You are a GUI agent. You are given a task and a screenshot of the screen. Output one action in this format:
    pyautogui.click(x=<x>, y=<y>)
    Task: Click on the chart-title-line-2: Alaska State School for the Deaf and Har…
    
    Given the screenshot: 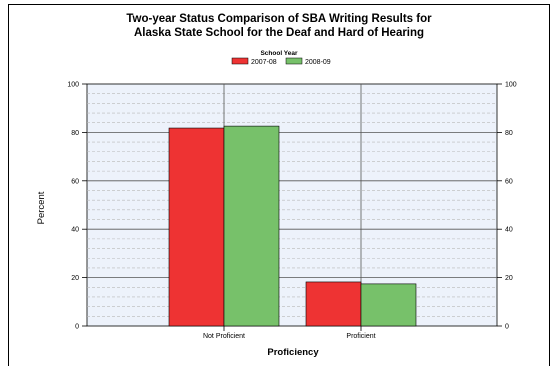 What is the action you would take?
    pyautogui.click(x=279, y=33)
    